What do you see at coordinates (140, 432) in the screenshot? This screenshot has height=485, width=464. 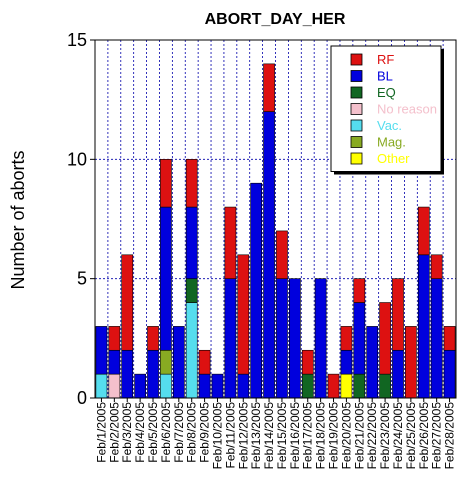 I see `x-tick-label: Feb/4/2005` at bounding box center [140, 432].